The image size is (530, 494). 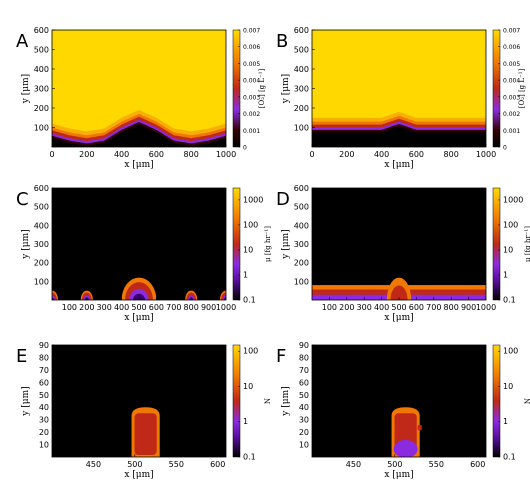 What do you see at coordinates (93, 464) in the screenshot?
I see `x-tick-label: 450` at bounding box center [93, 464].